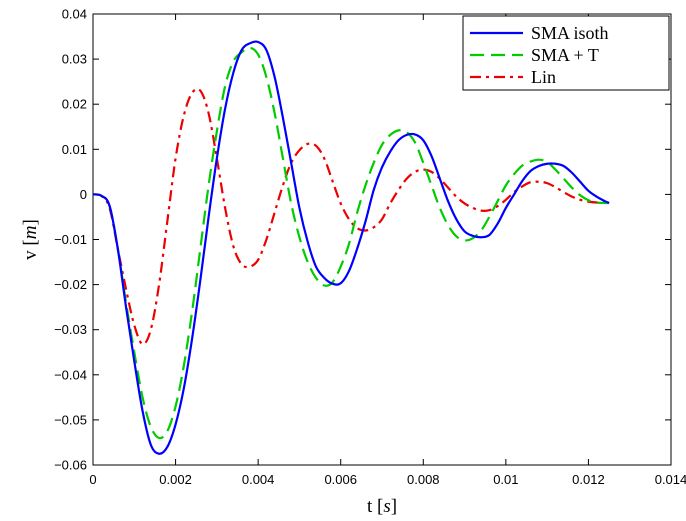 This screenshot has height=521, width=686. What do you see at coordinates (70, 329) in the screenshot?
I see `y-tick-label: −0.03` at bounding box center [70, 329].